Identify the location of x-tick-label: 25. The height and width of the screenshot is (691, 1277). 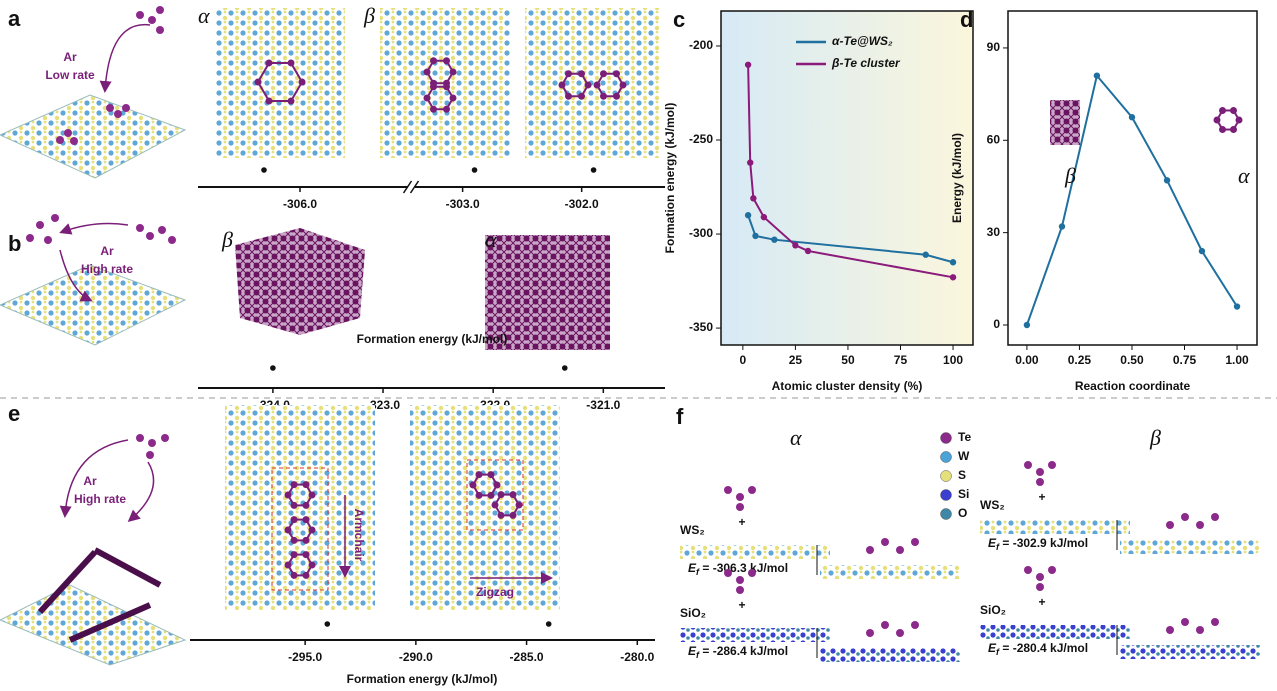
(796, 360).